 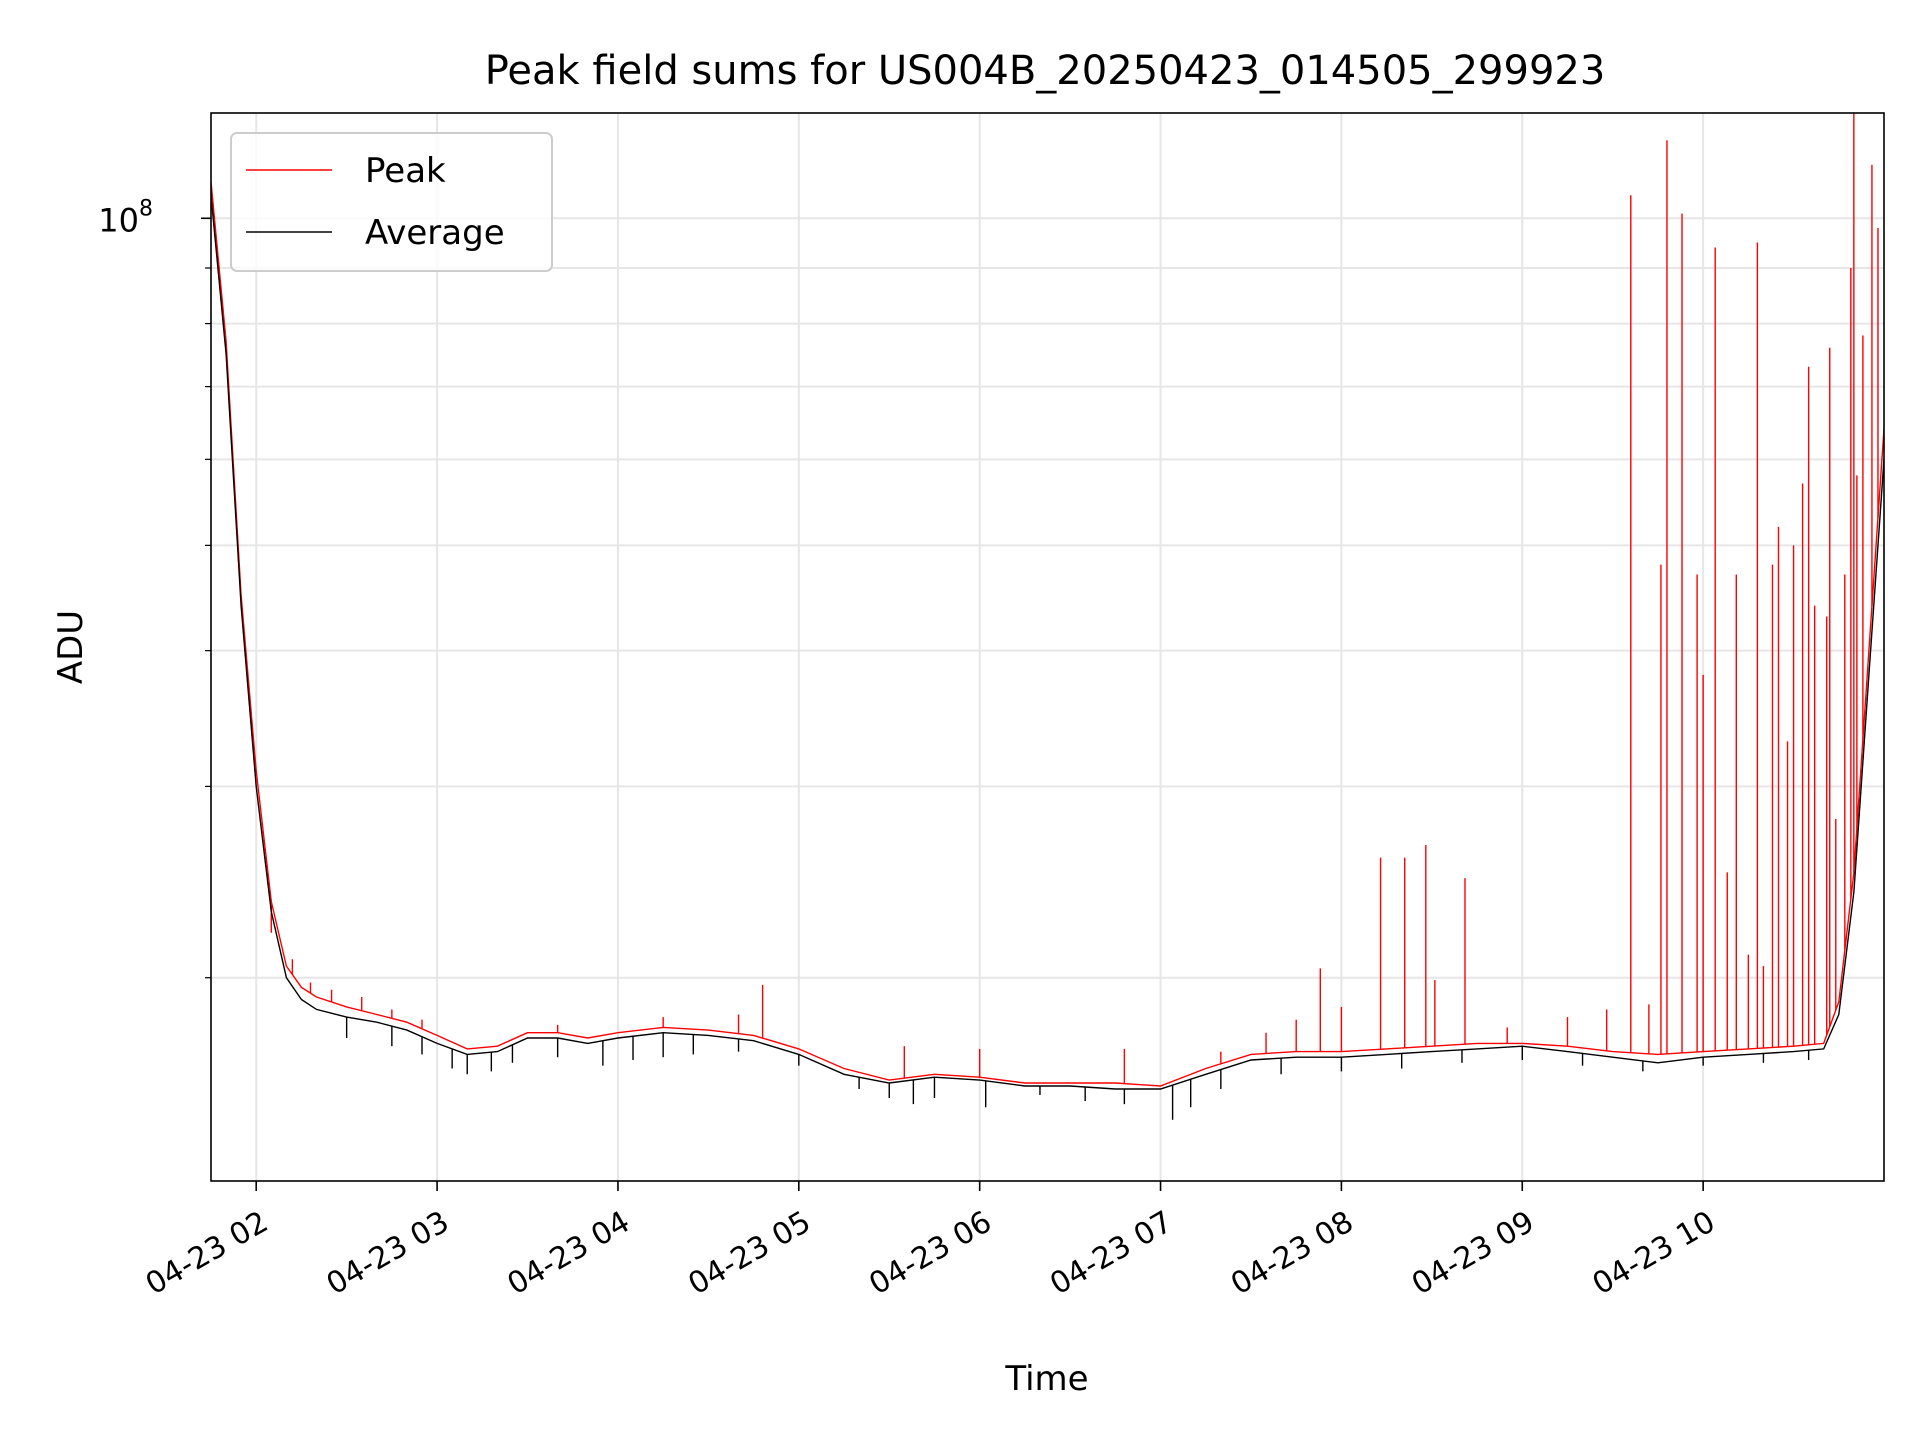 What do you see at coordinates (118, 220) in the screenshot?
I see `y-tick-base: 10` at bounding box center [118, 220].